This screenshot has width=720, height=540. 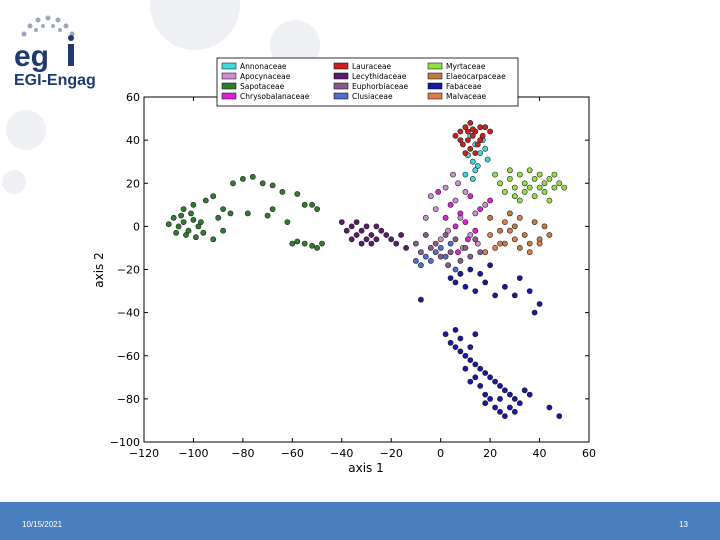 What do you see at coordinates (99, 270) in the screenshot?
I see `y-axis-label: axis 2` at bounding box center [99, 270].